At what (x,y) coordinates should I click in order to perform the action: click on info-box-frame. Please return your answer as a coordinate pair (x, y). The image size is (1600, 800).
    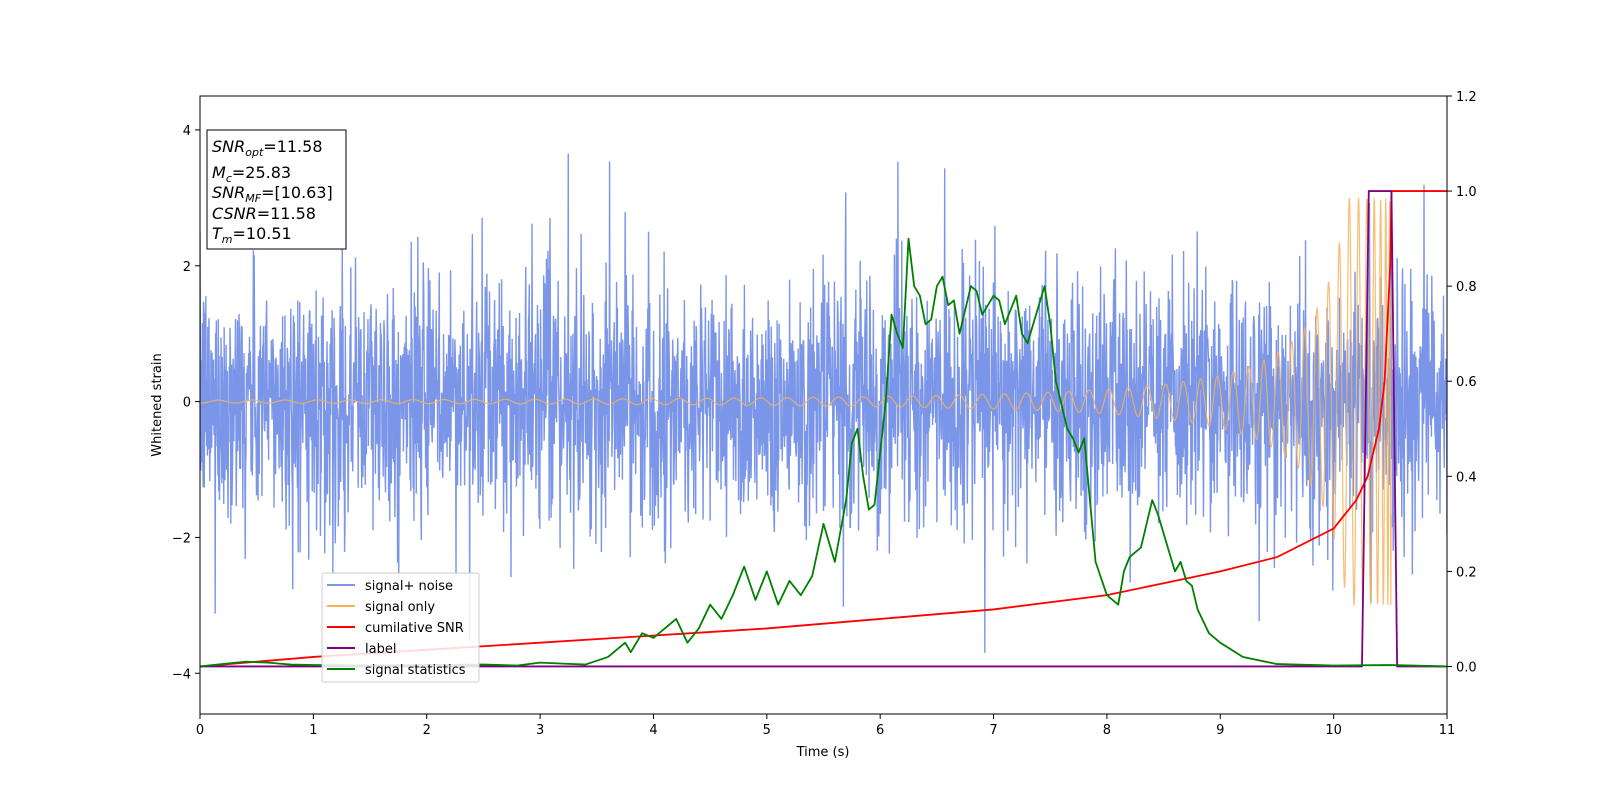
    Looking at the image, I should click on (276, 189).